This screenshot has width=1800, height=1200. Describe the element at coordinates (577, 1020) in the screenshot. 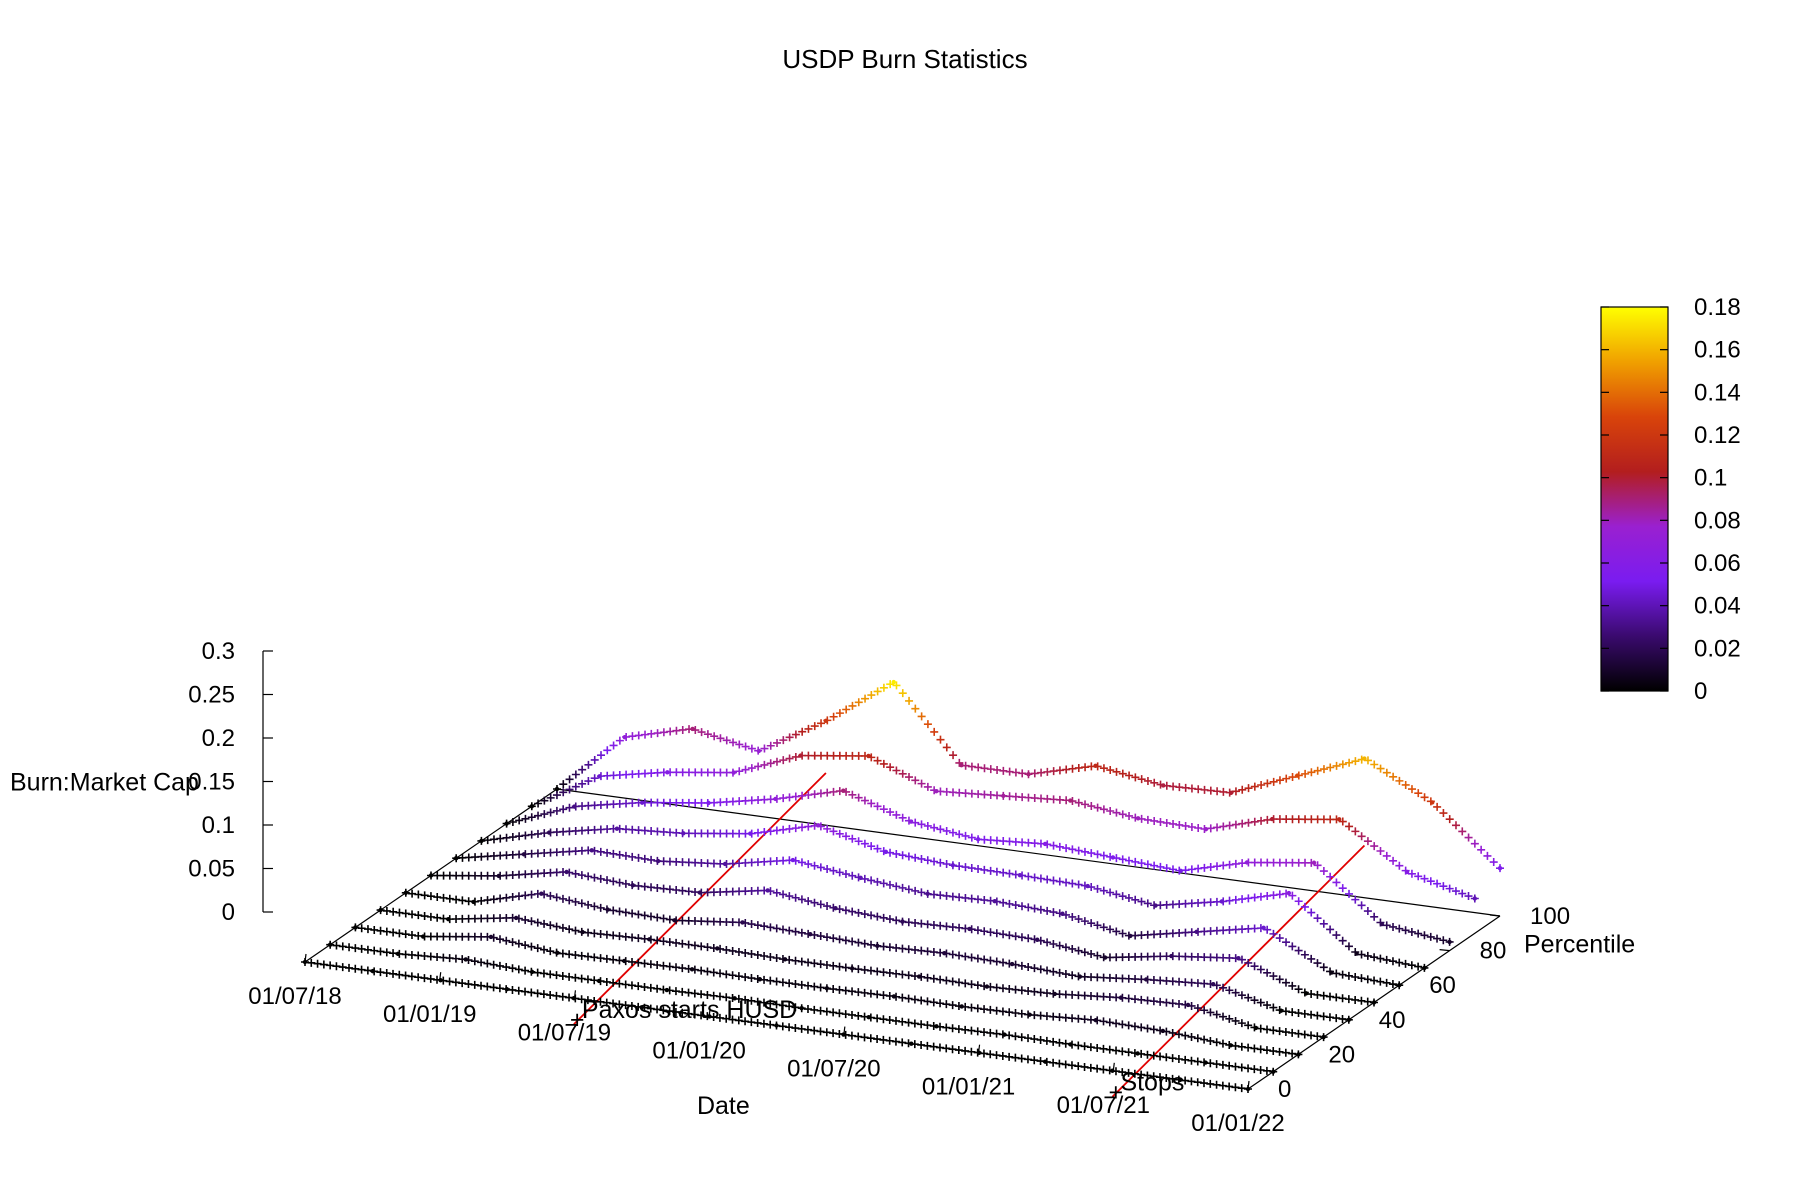

I see `annotation-marker: +` at that location.